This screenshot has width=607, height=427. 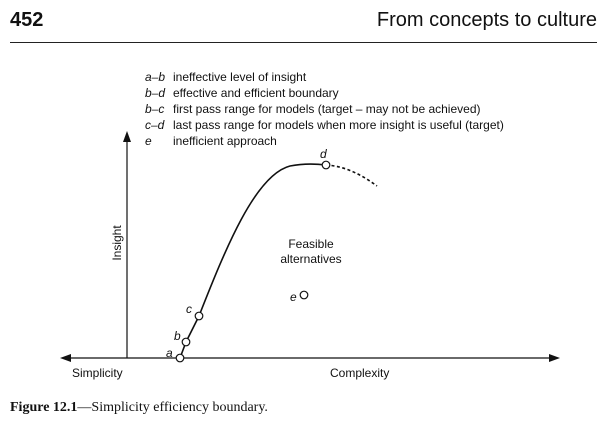 What do you see at coordinates (155, 93) in the screenshot?
I see `legend-key-b-d: b–d` at bounding box center [155, 93].